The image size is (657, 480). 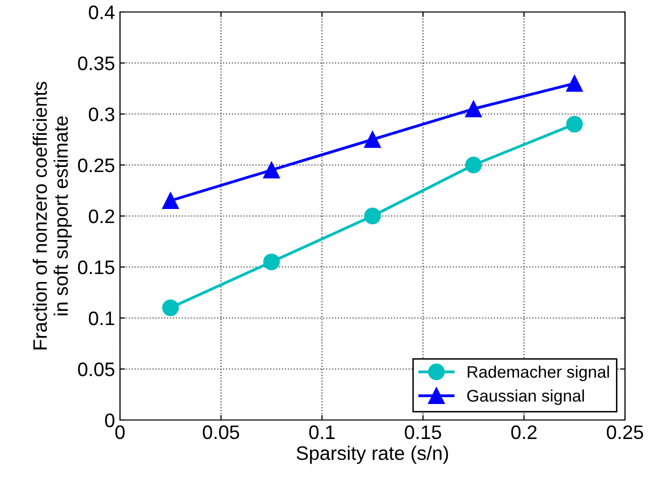 I want to click on legend-label: Rademacher signal, so click(x=538, y=374).